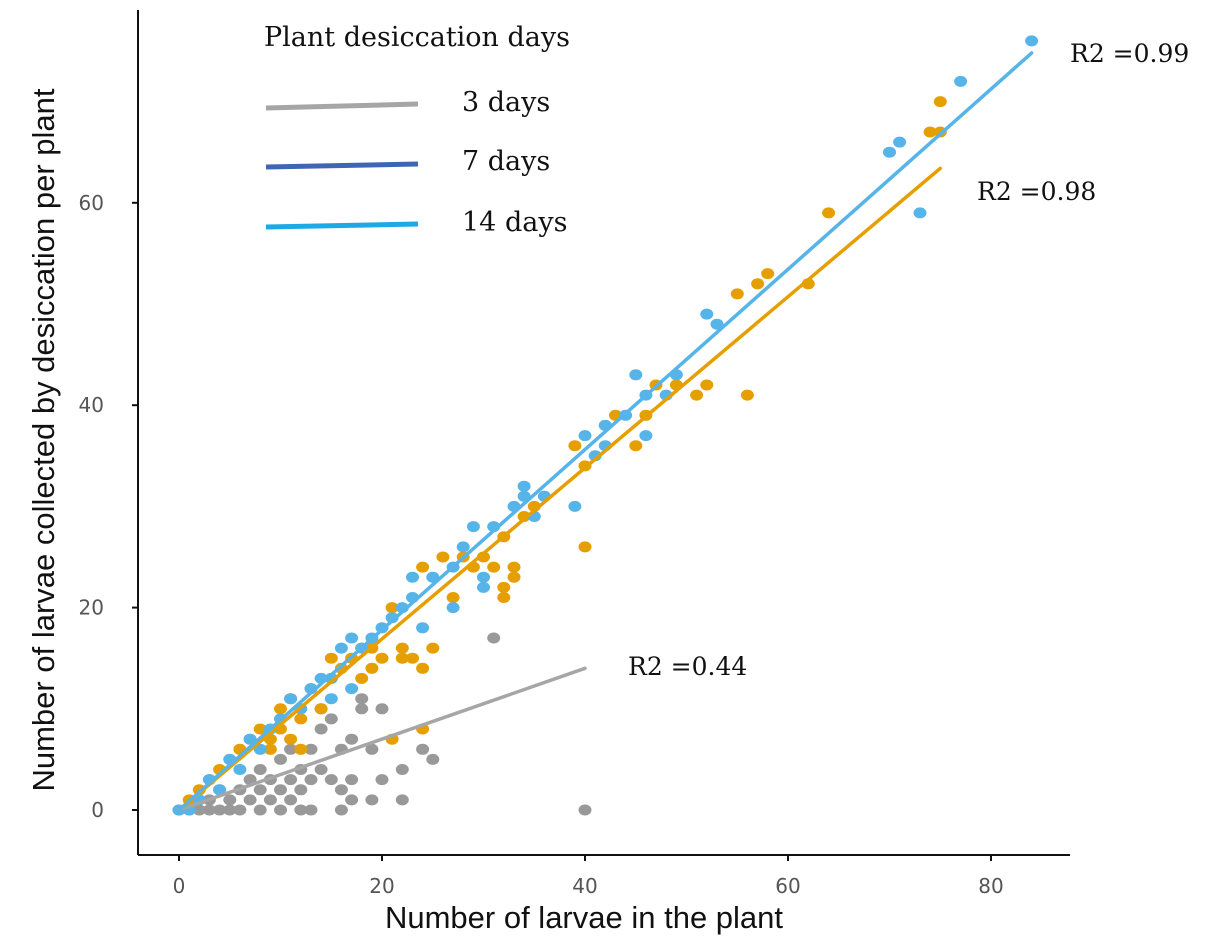 The width and height of the screenshot is (1222, 948). What do you see at coordinates (91, 608) in the screenshot?
I see `y-tick-label-20: 20` at bounding box center [91, 608].